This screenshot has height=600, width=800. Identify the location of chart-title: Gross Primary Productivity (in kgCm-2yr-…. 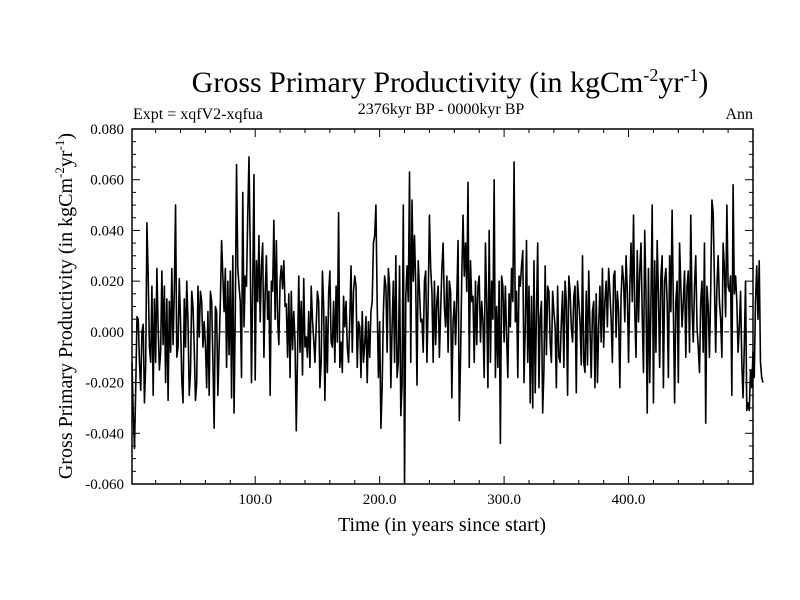
(450, 82).